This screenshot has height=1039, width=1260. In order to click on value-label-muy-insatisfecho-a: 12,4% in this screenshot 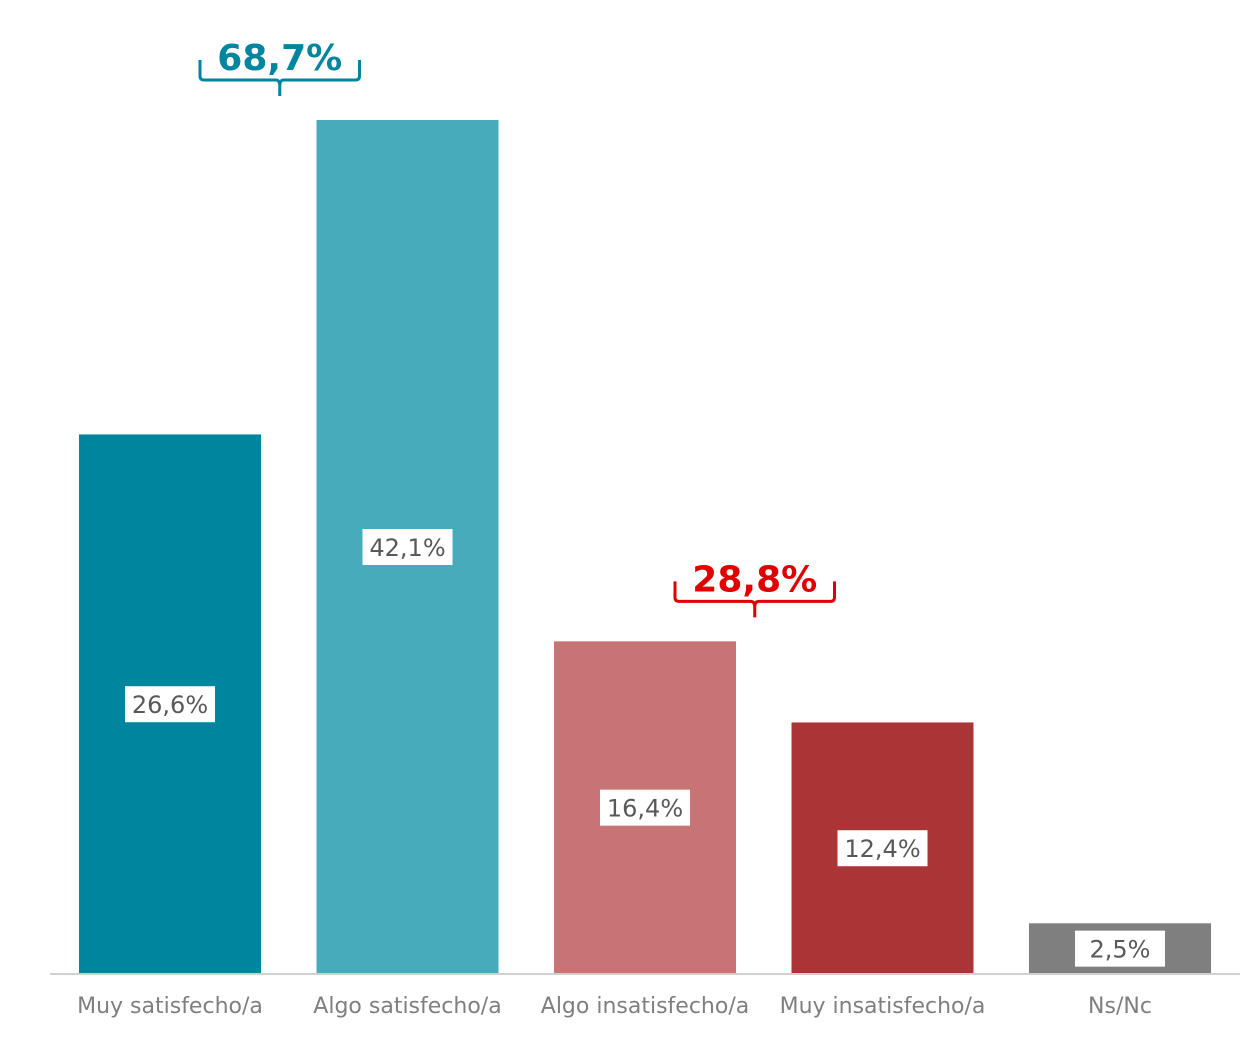, I will do `click(882, 848)`.